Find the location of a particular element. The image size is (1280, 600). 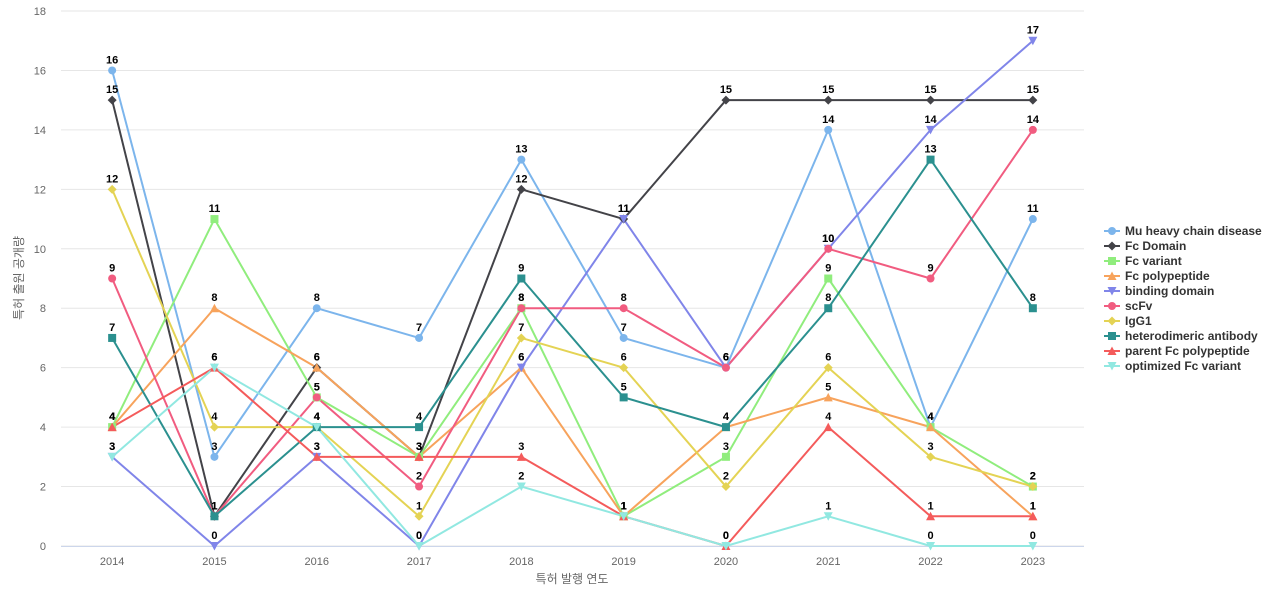

legend-item: scFv is located at coordinates (1128, 306).